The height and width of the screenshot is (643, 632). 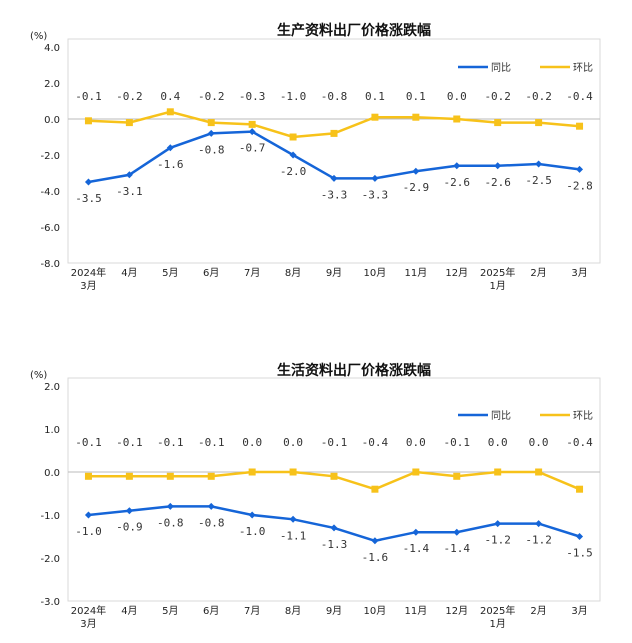 What do you see at coordinates (129, 611) in the screenshot?
I see `x-tick-label: 4月` at bounding box center [129, 611].